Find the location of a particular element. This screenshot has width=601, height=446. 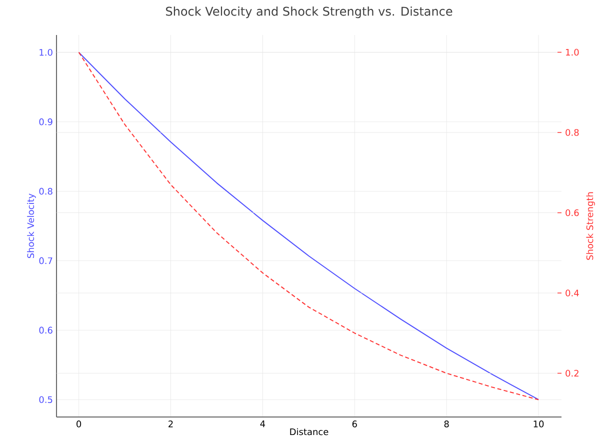

y-tick-label: 0.8 is located at coordinates (45, 191).